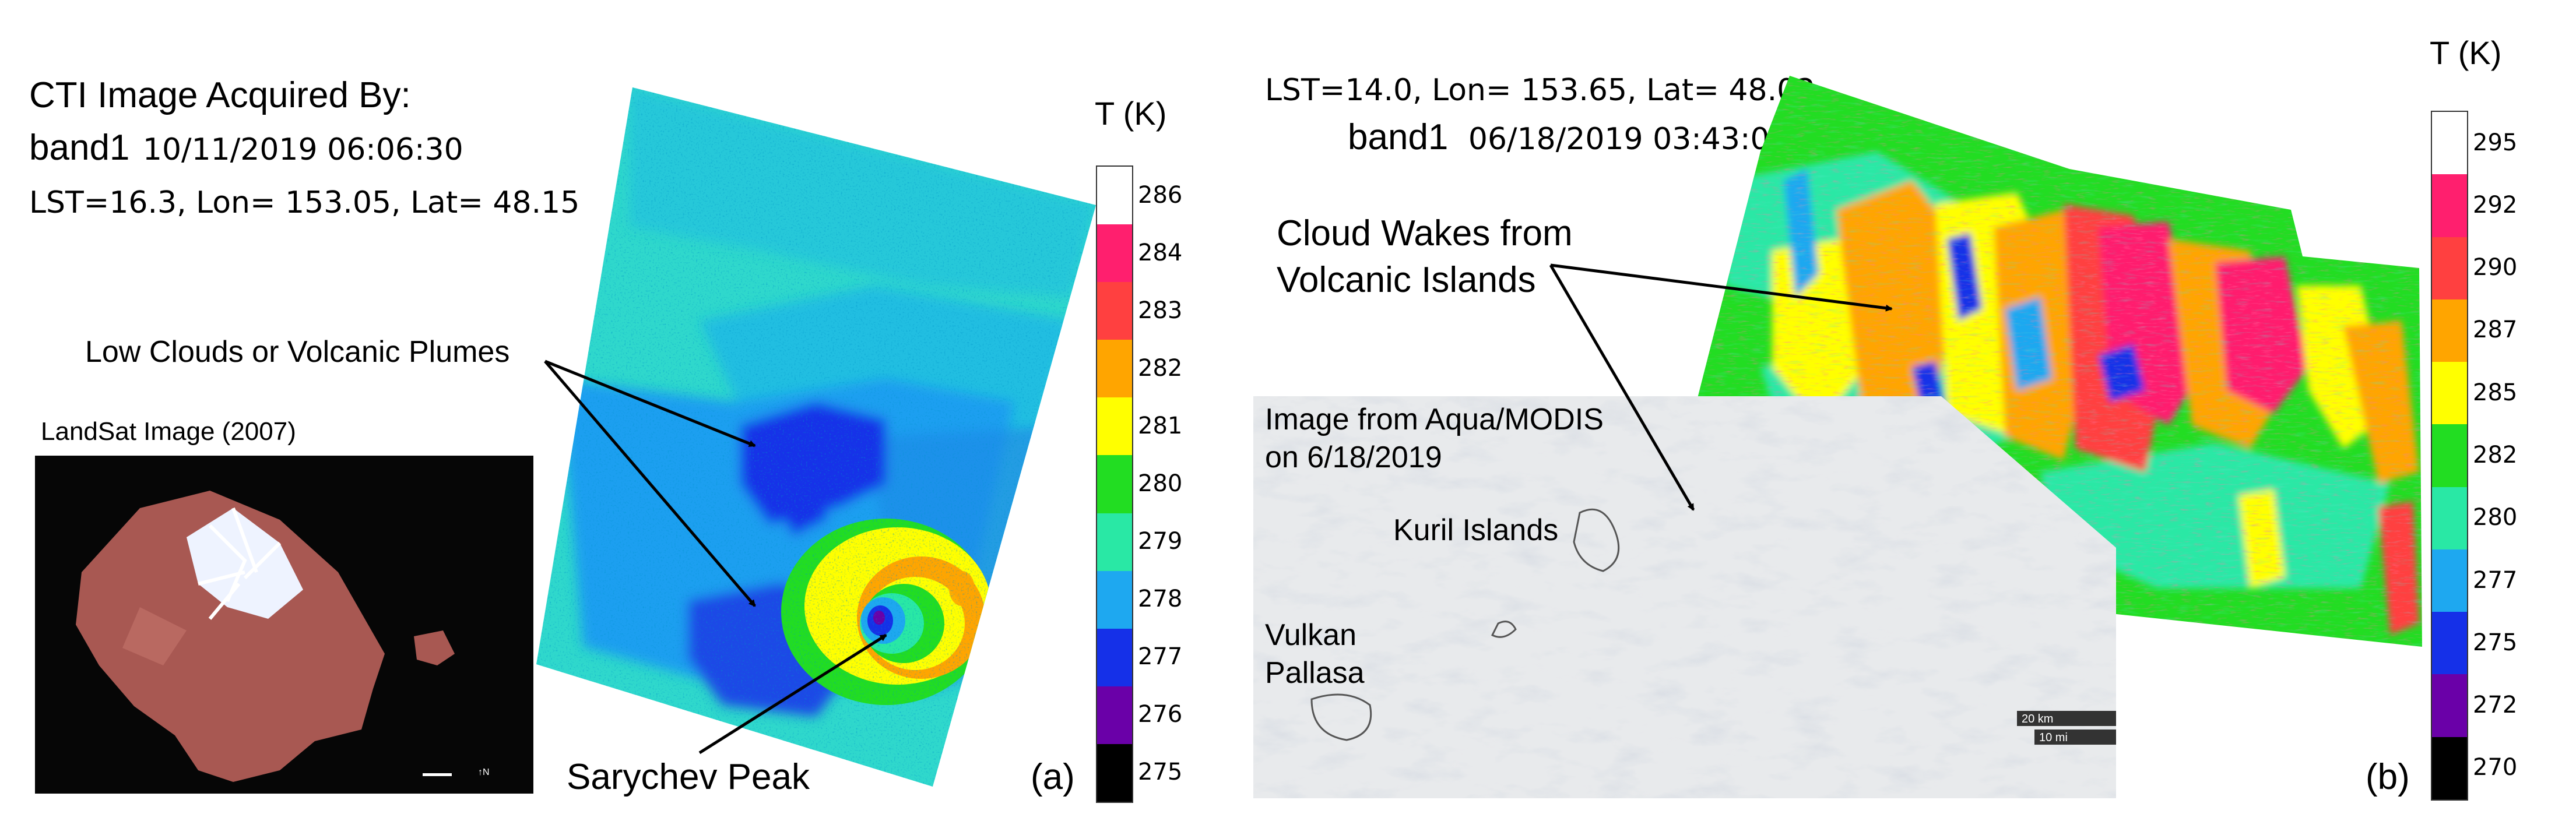 The height and width of the screenshot is (814, 2576). What do you see at coordinates (2037, 719) in the screenshot?
I see `scale-km-text: 20 km` at bounding box center [2037, 719].